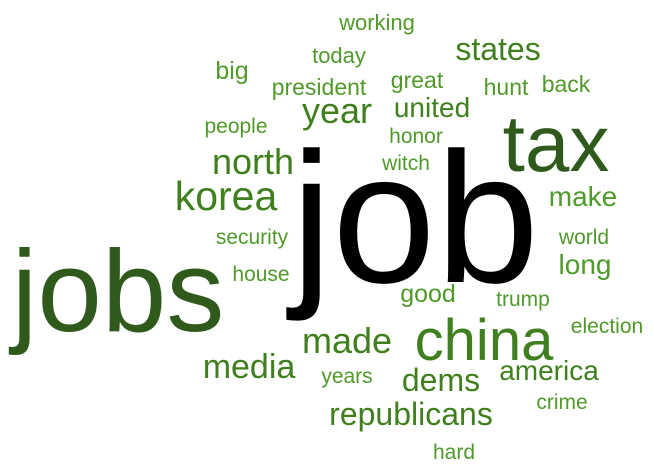 This screenshot has height=464, width=654. Describe the element at coordinates (339, 55) in the screenshot. I see `word-today: today` at that location.